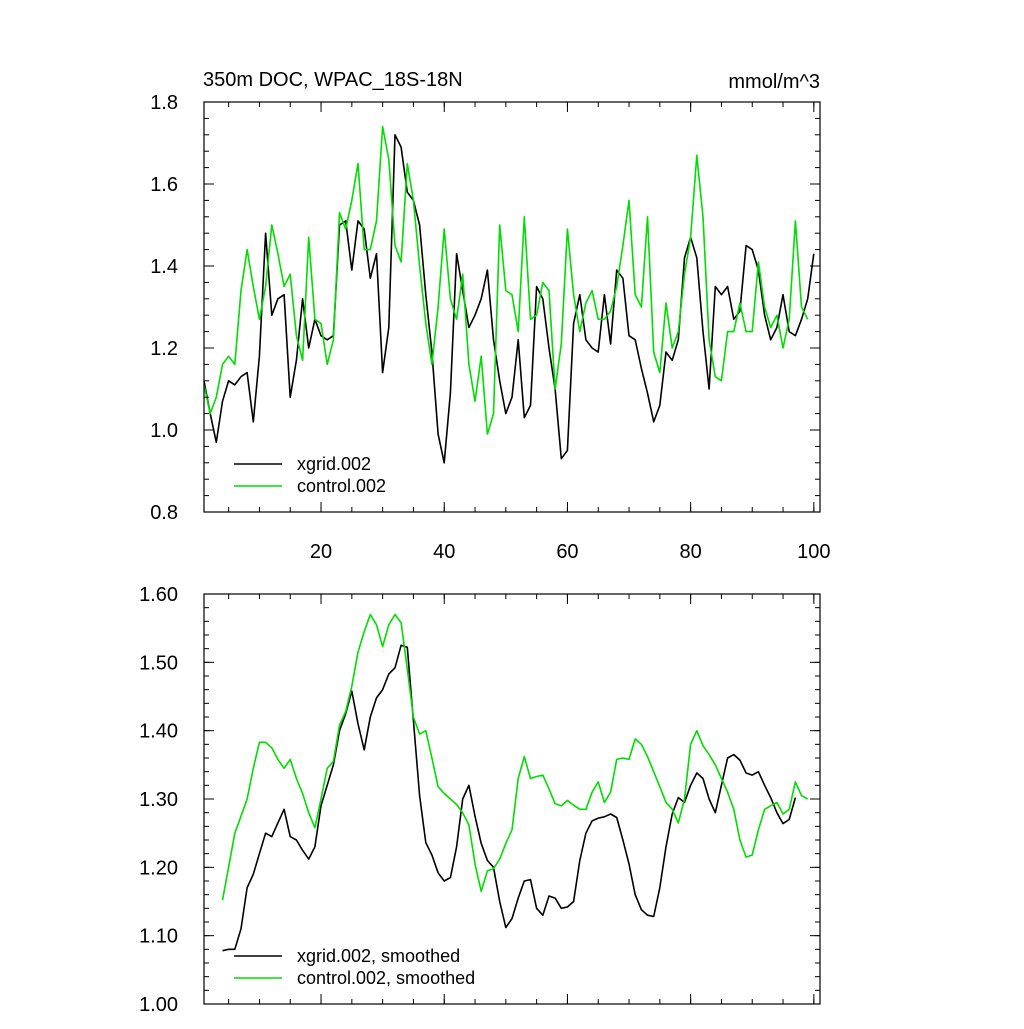 This screenshot has width=1024, height=1029. Describe the element at coordinates (378, 956) in the screenshot. I see `legend-label-0: xgrid.002, smoothed` at that location.